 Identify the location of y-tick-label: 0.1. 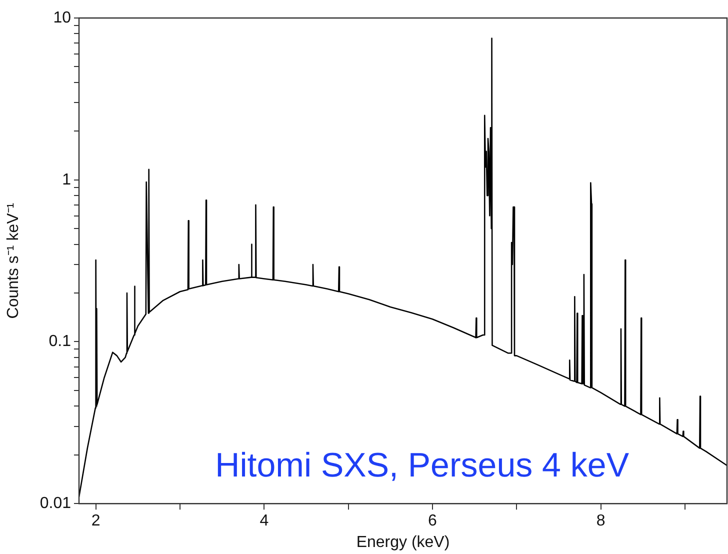
(60, 341).